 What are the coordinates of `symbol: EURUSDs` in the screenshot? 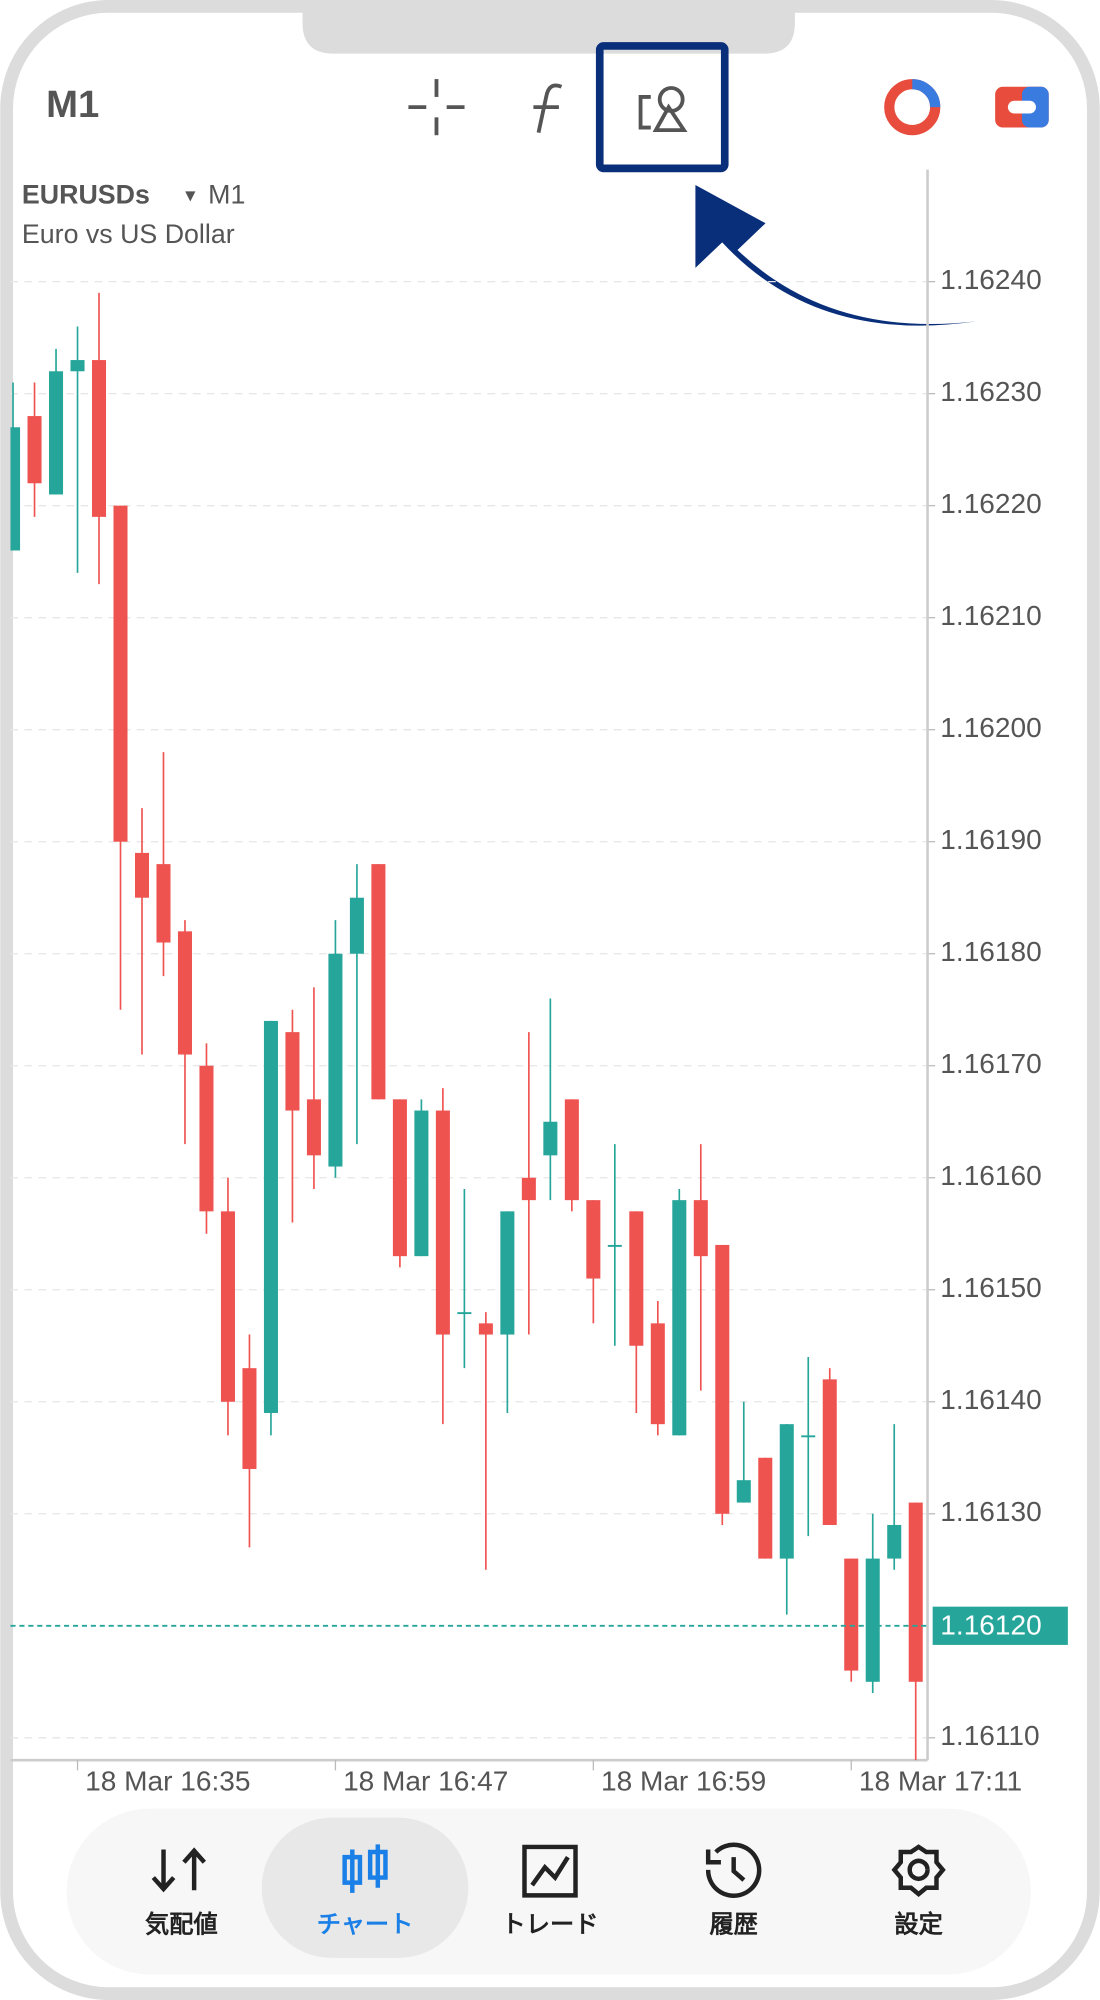 It's located at (86, 195).